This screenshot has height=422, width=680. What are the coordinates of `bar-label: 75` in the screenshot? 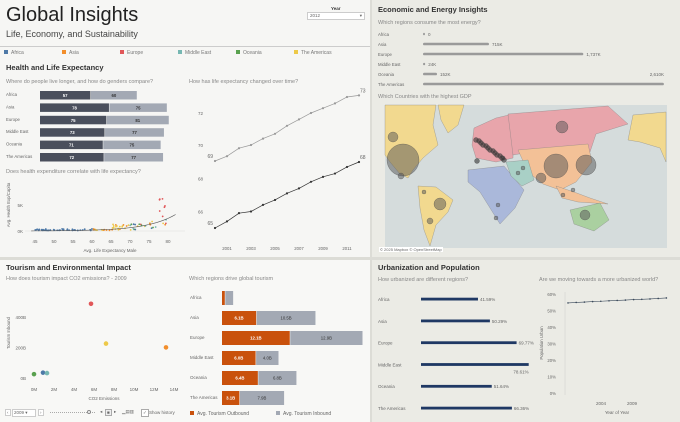 It's located at (73, 120).